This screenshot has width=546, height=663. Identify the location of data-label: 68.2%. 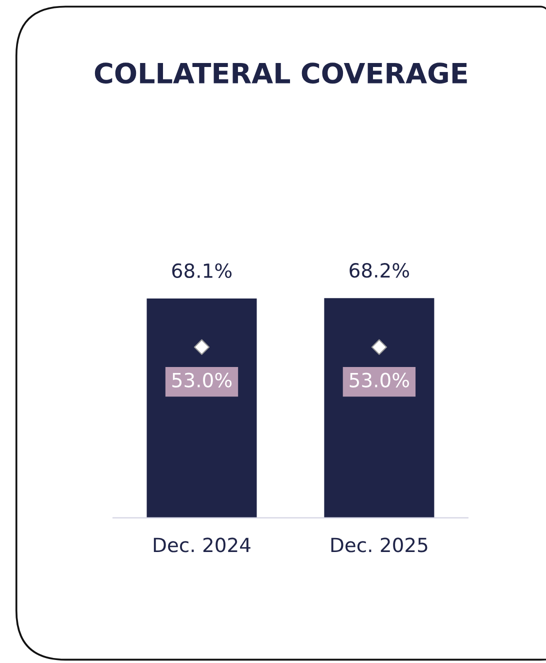
(380, 270).